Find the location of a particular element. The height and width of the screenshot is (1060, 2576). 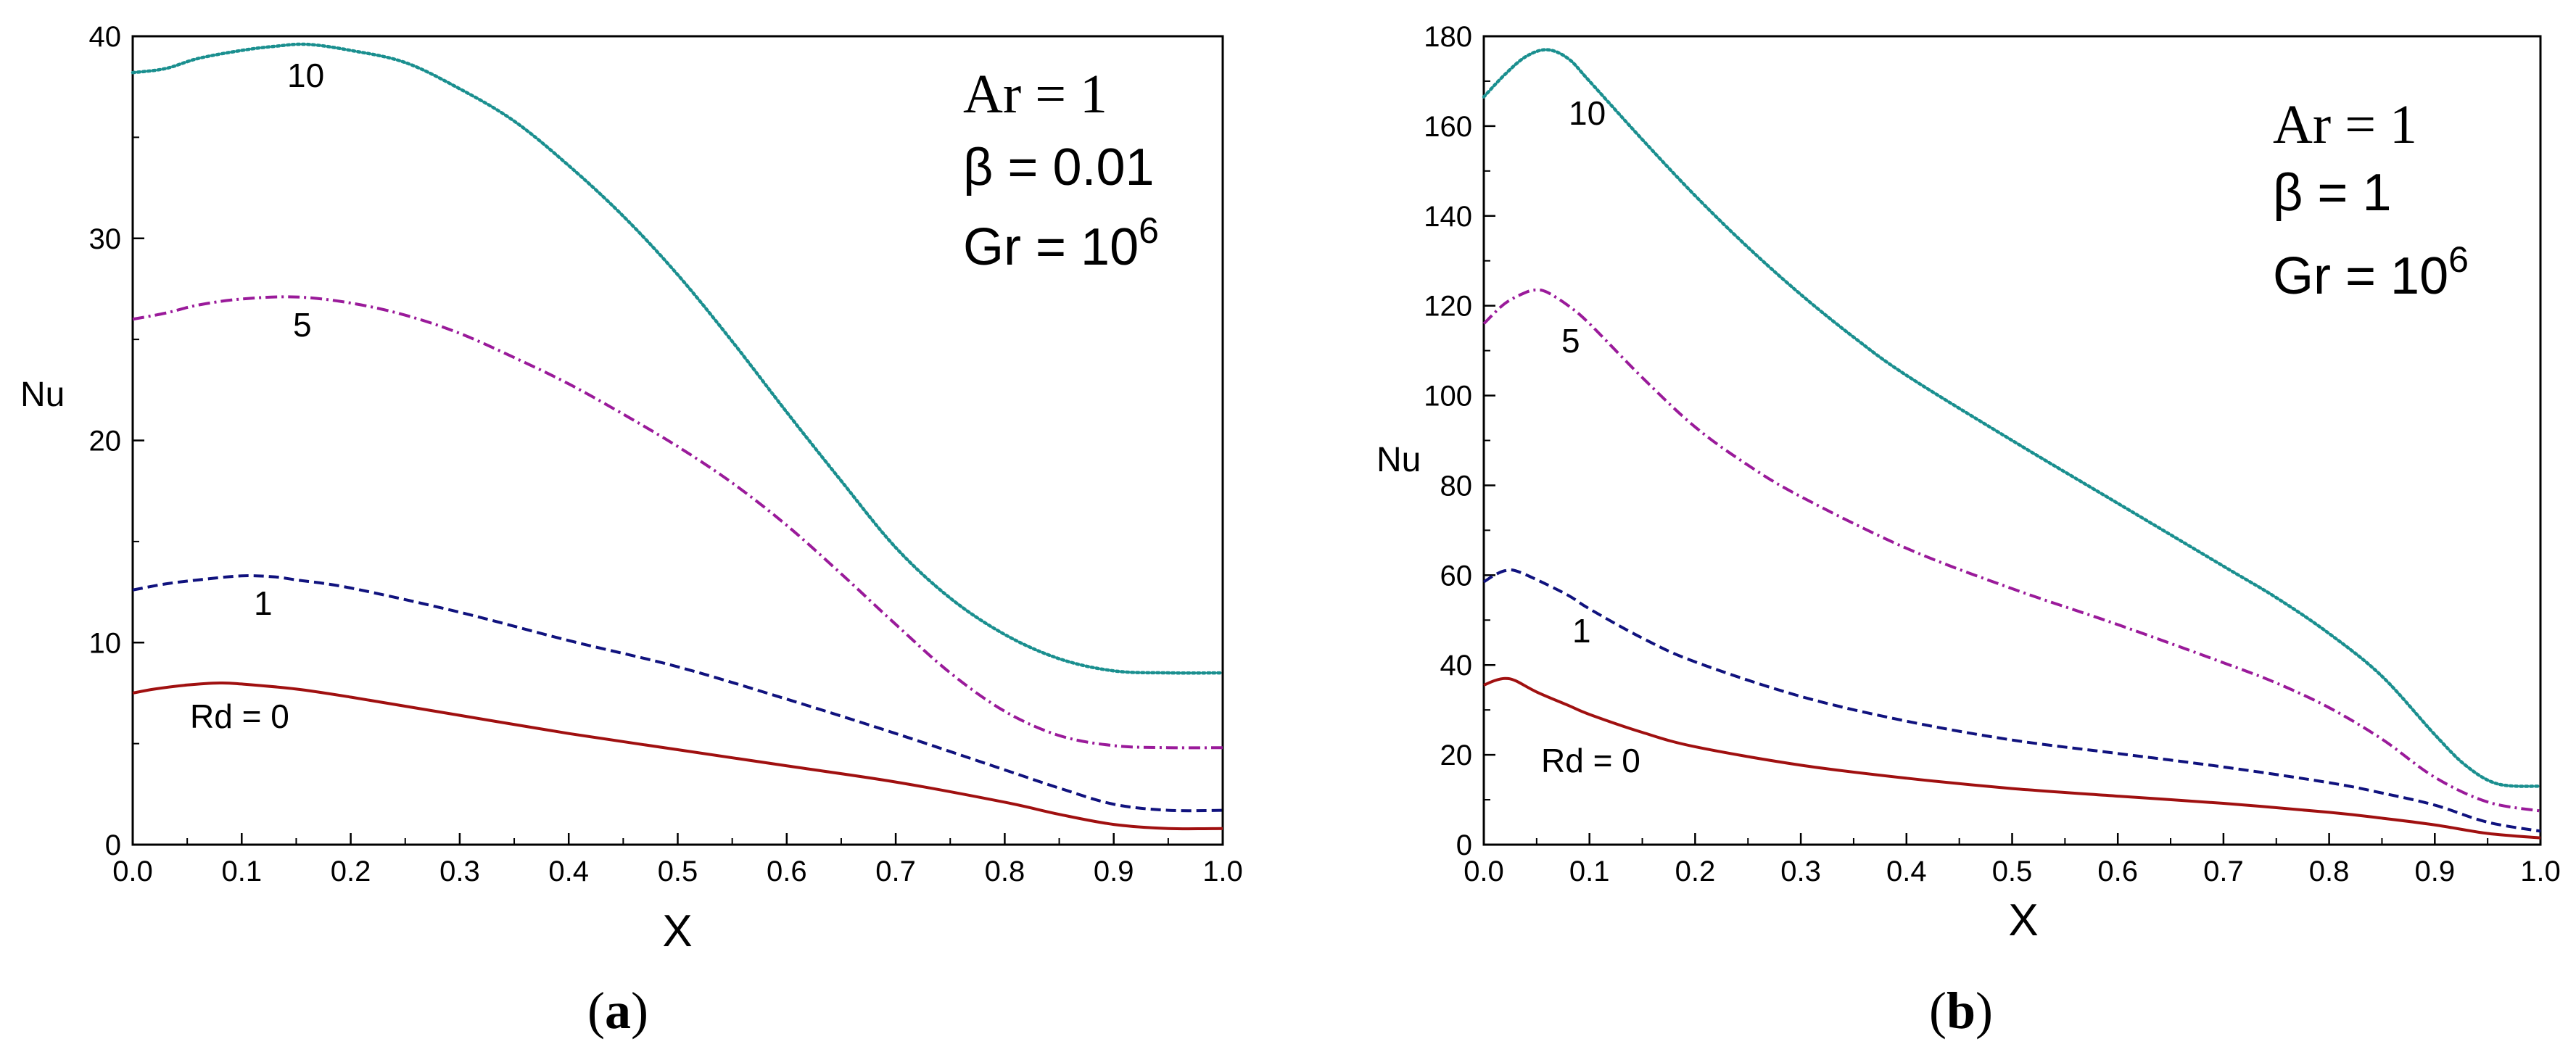

curve-label-b-1: 1 is located at coordinates (1581, 631).